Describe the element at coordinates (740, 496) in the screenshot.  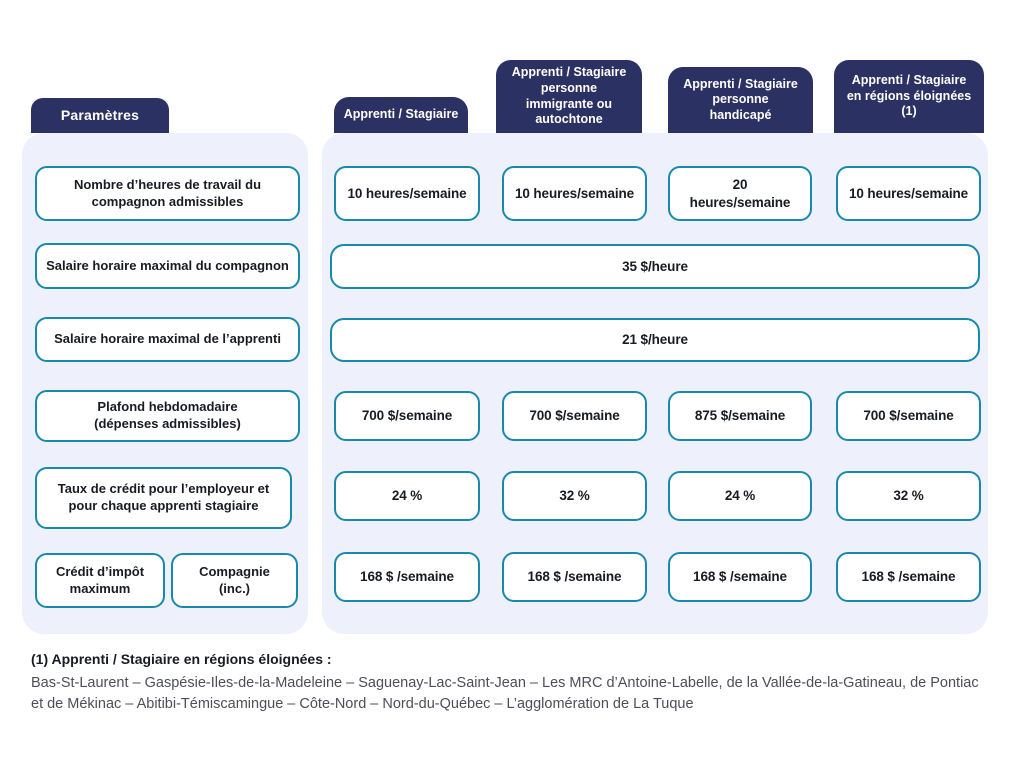
I see `value-taux-col3: 24 %` at that location.